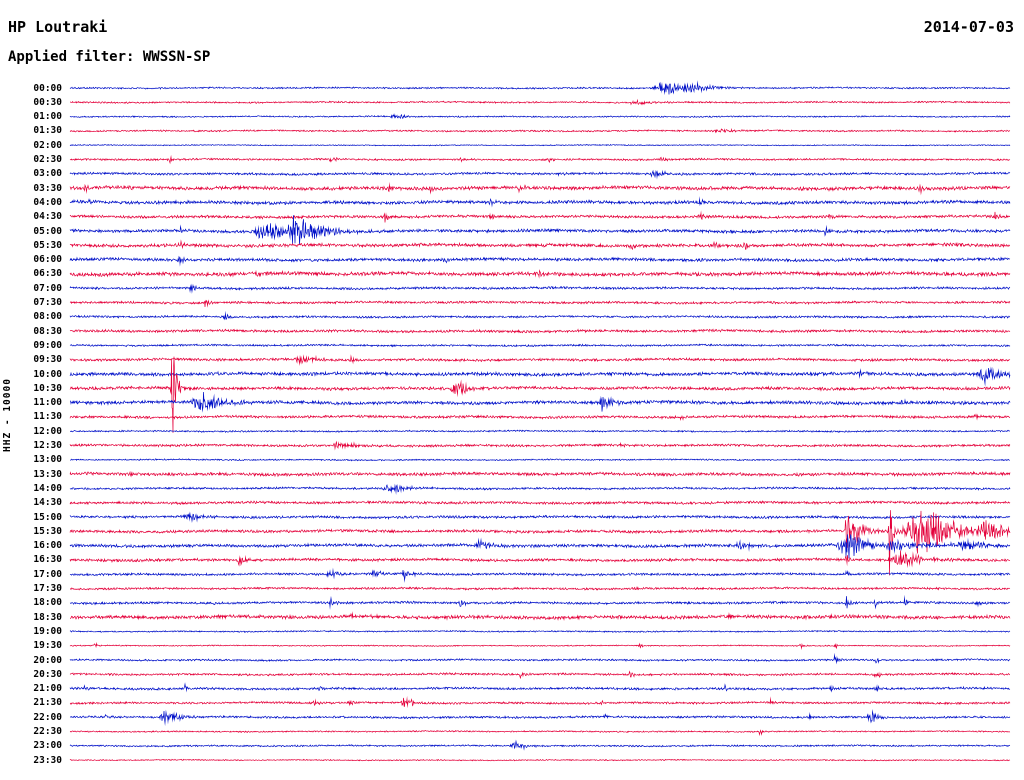  I want to click on station-title: HP Loutraki, so click(58, 27).